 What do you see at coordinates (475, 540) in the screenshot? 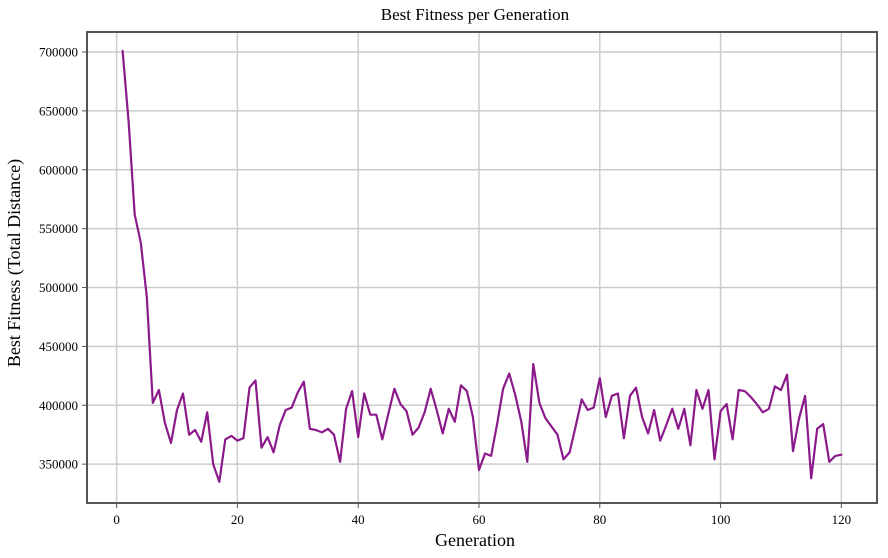
I see `x-axis-label: Generation` at bounding box center [475, 540].